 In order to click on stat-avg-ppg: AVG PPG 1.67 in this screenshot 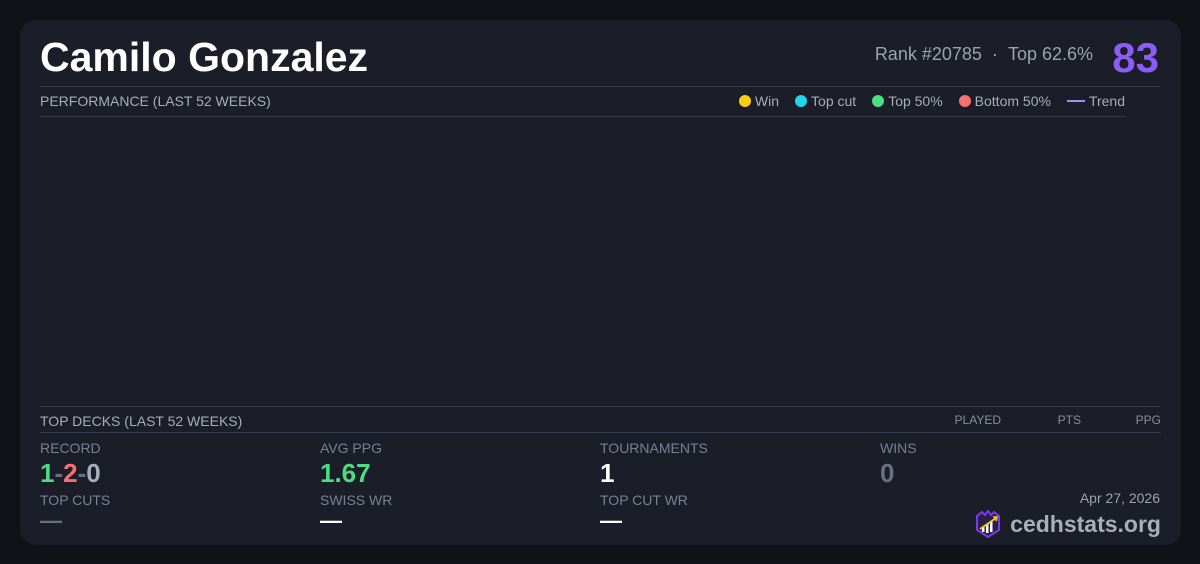, I will do `click(351, 464)`.